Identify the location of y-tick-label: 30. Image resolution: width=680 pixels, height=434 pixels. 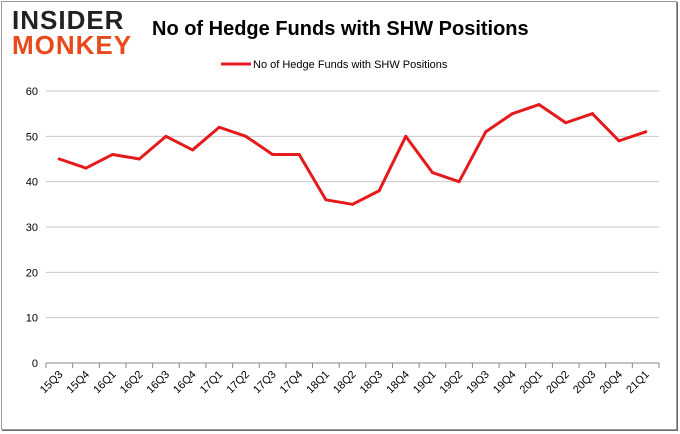
(32, 228).